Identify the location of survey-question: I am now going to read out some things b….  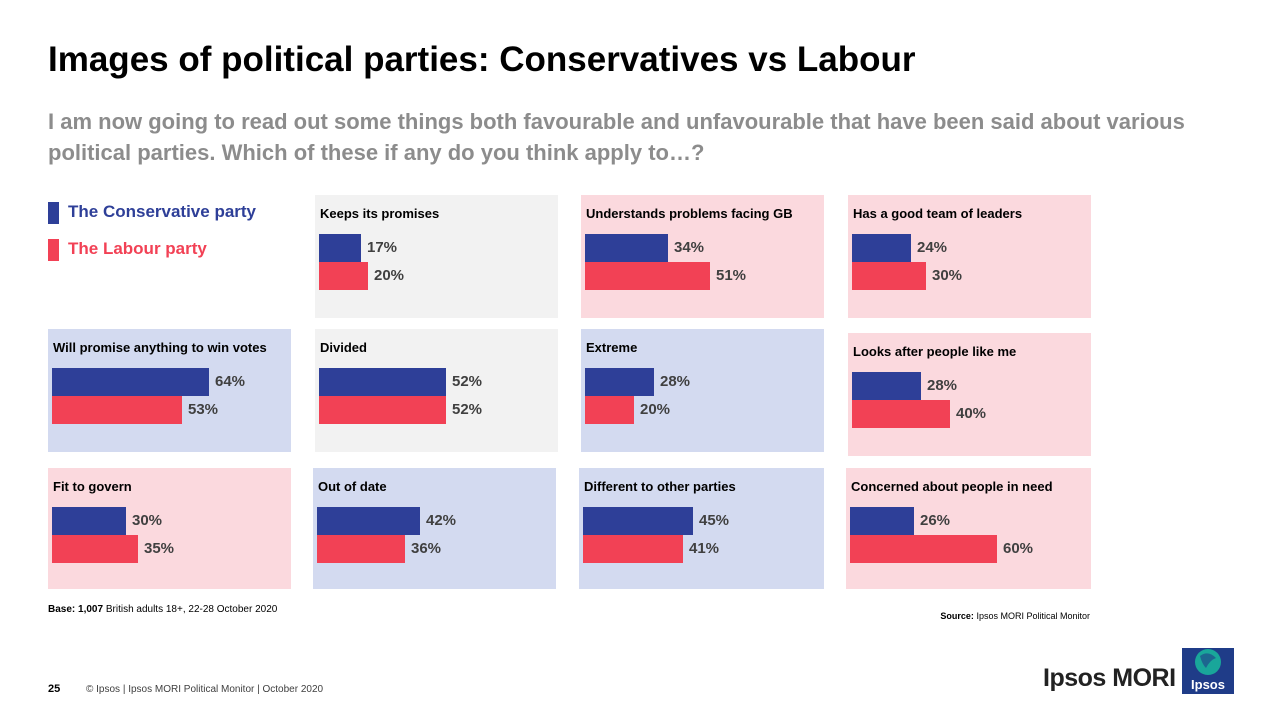
(616, 137).